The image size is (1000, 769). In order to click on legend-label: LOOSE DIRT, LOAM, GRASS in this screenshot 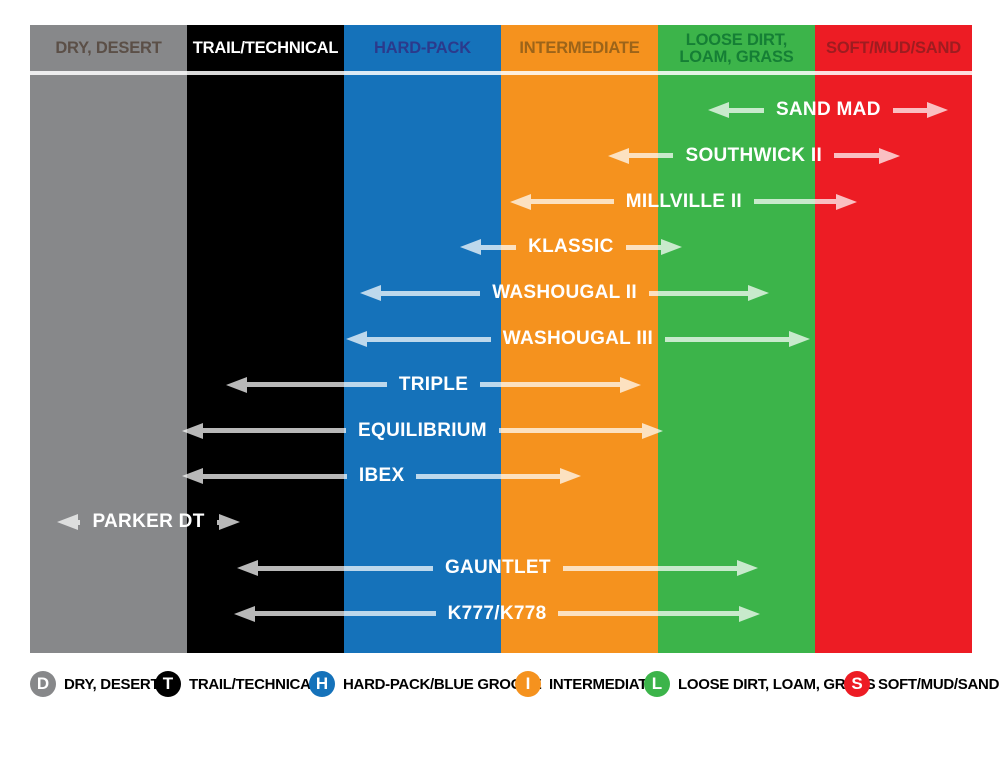, I will do `click(777, 684)`.